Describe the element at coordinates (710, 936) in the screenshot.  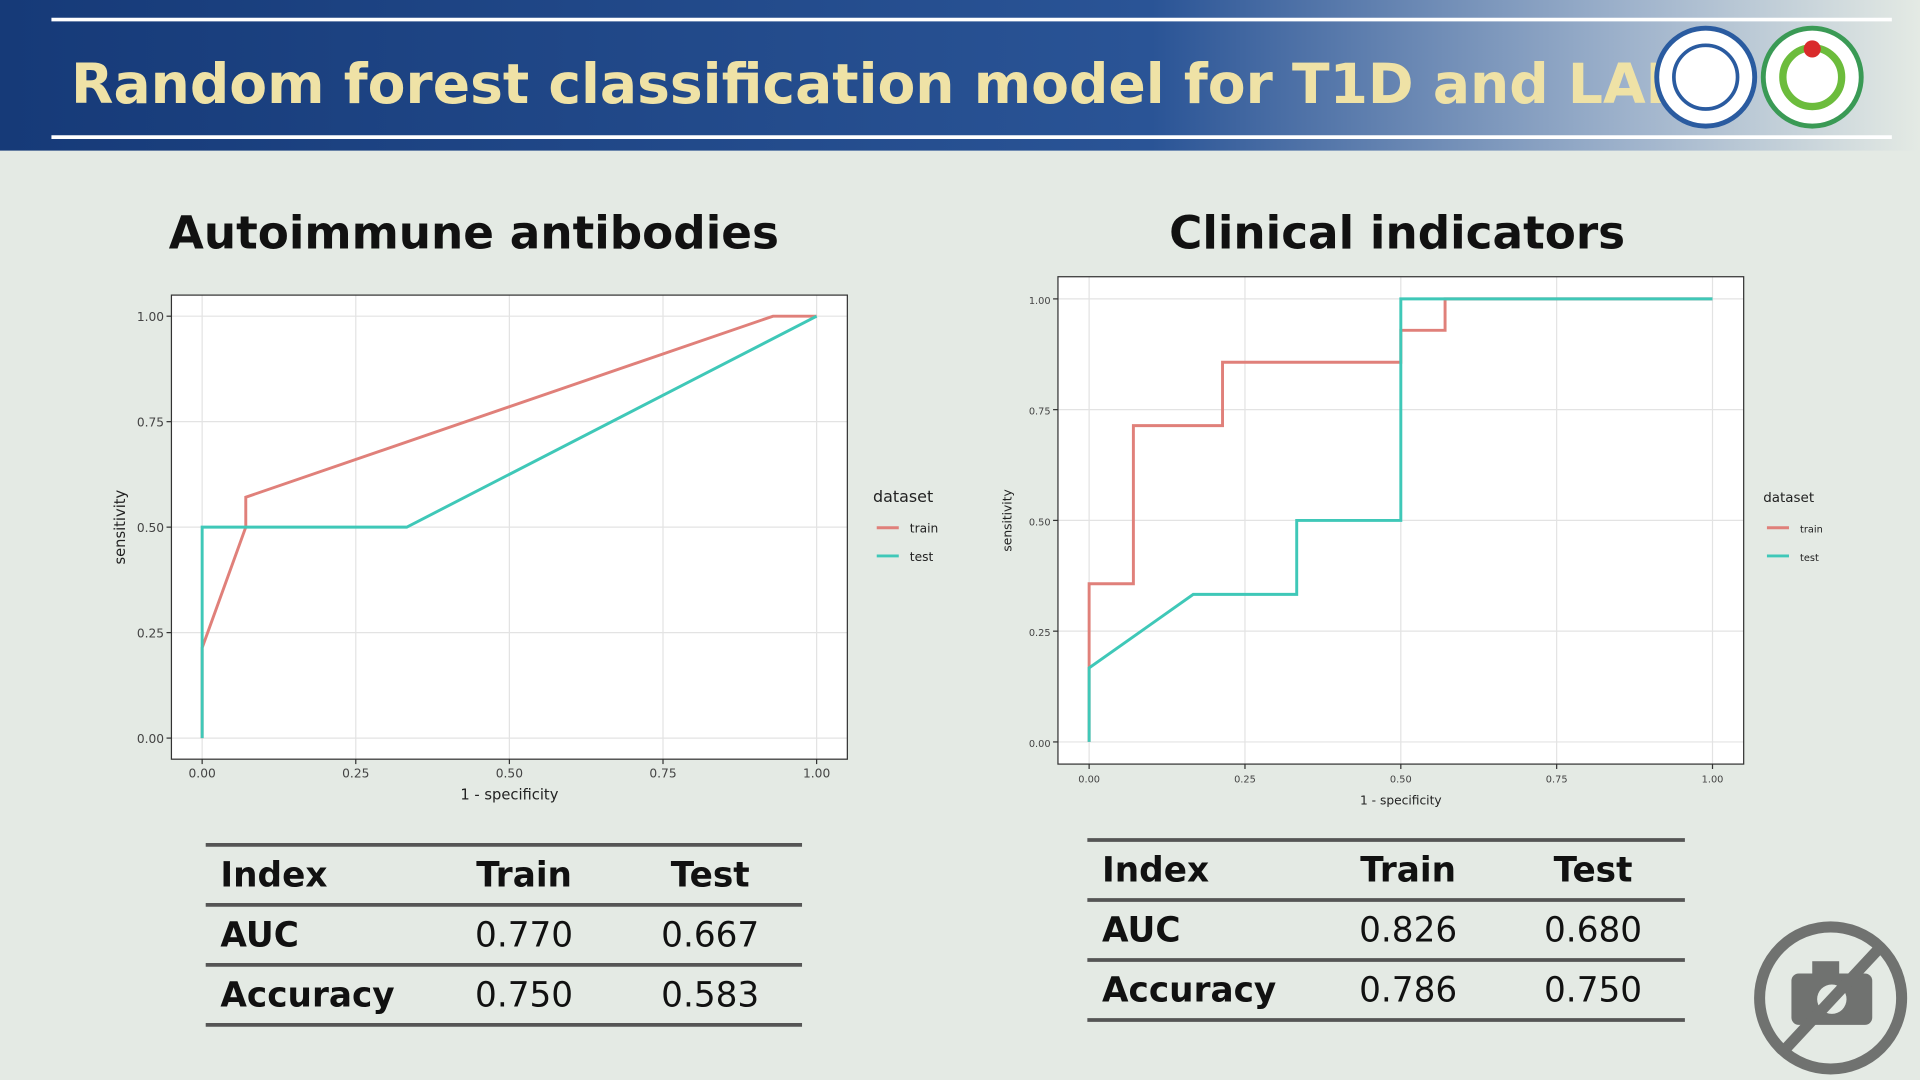
I see `table-cell: 0.667` at that location.